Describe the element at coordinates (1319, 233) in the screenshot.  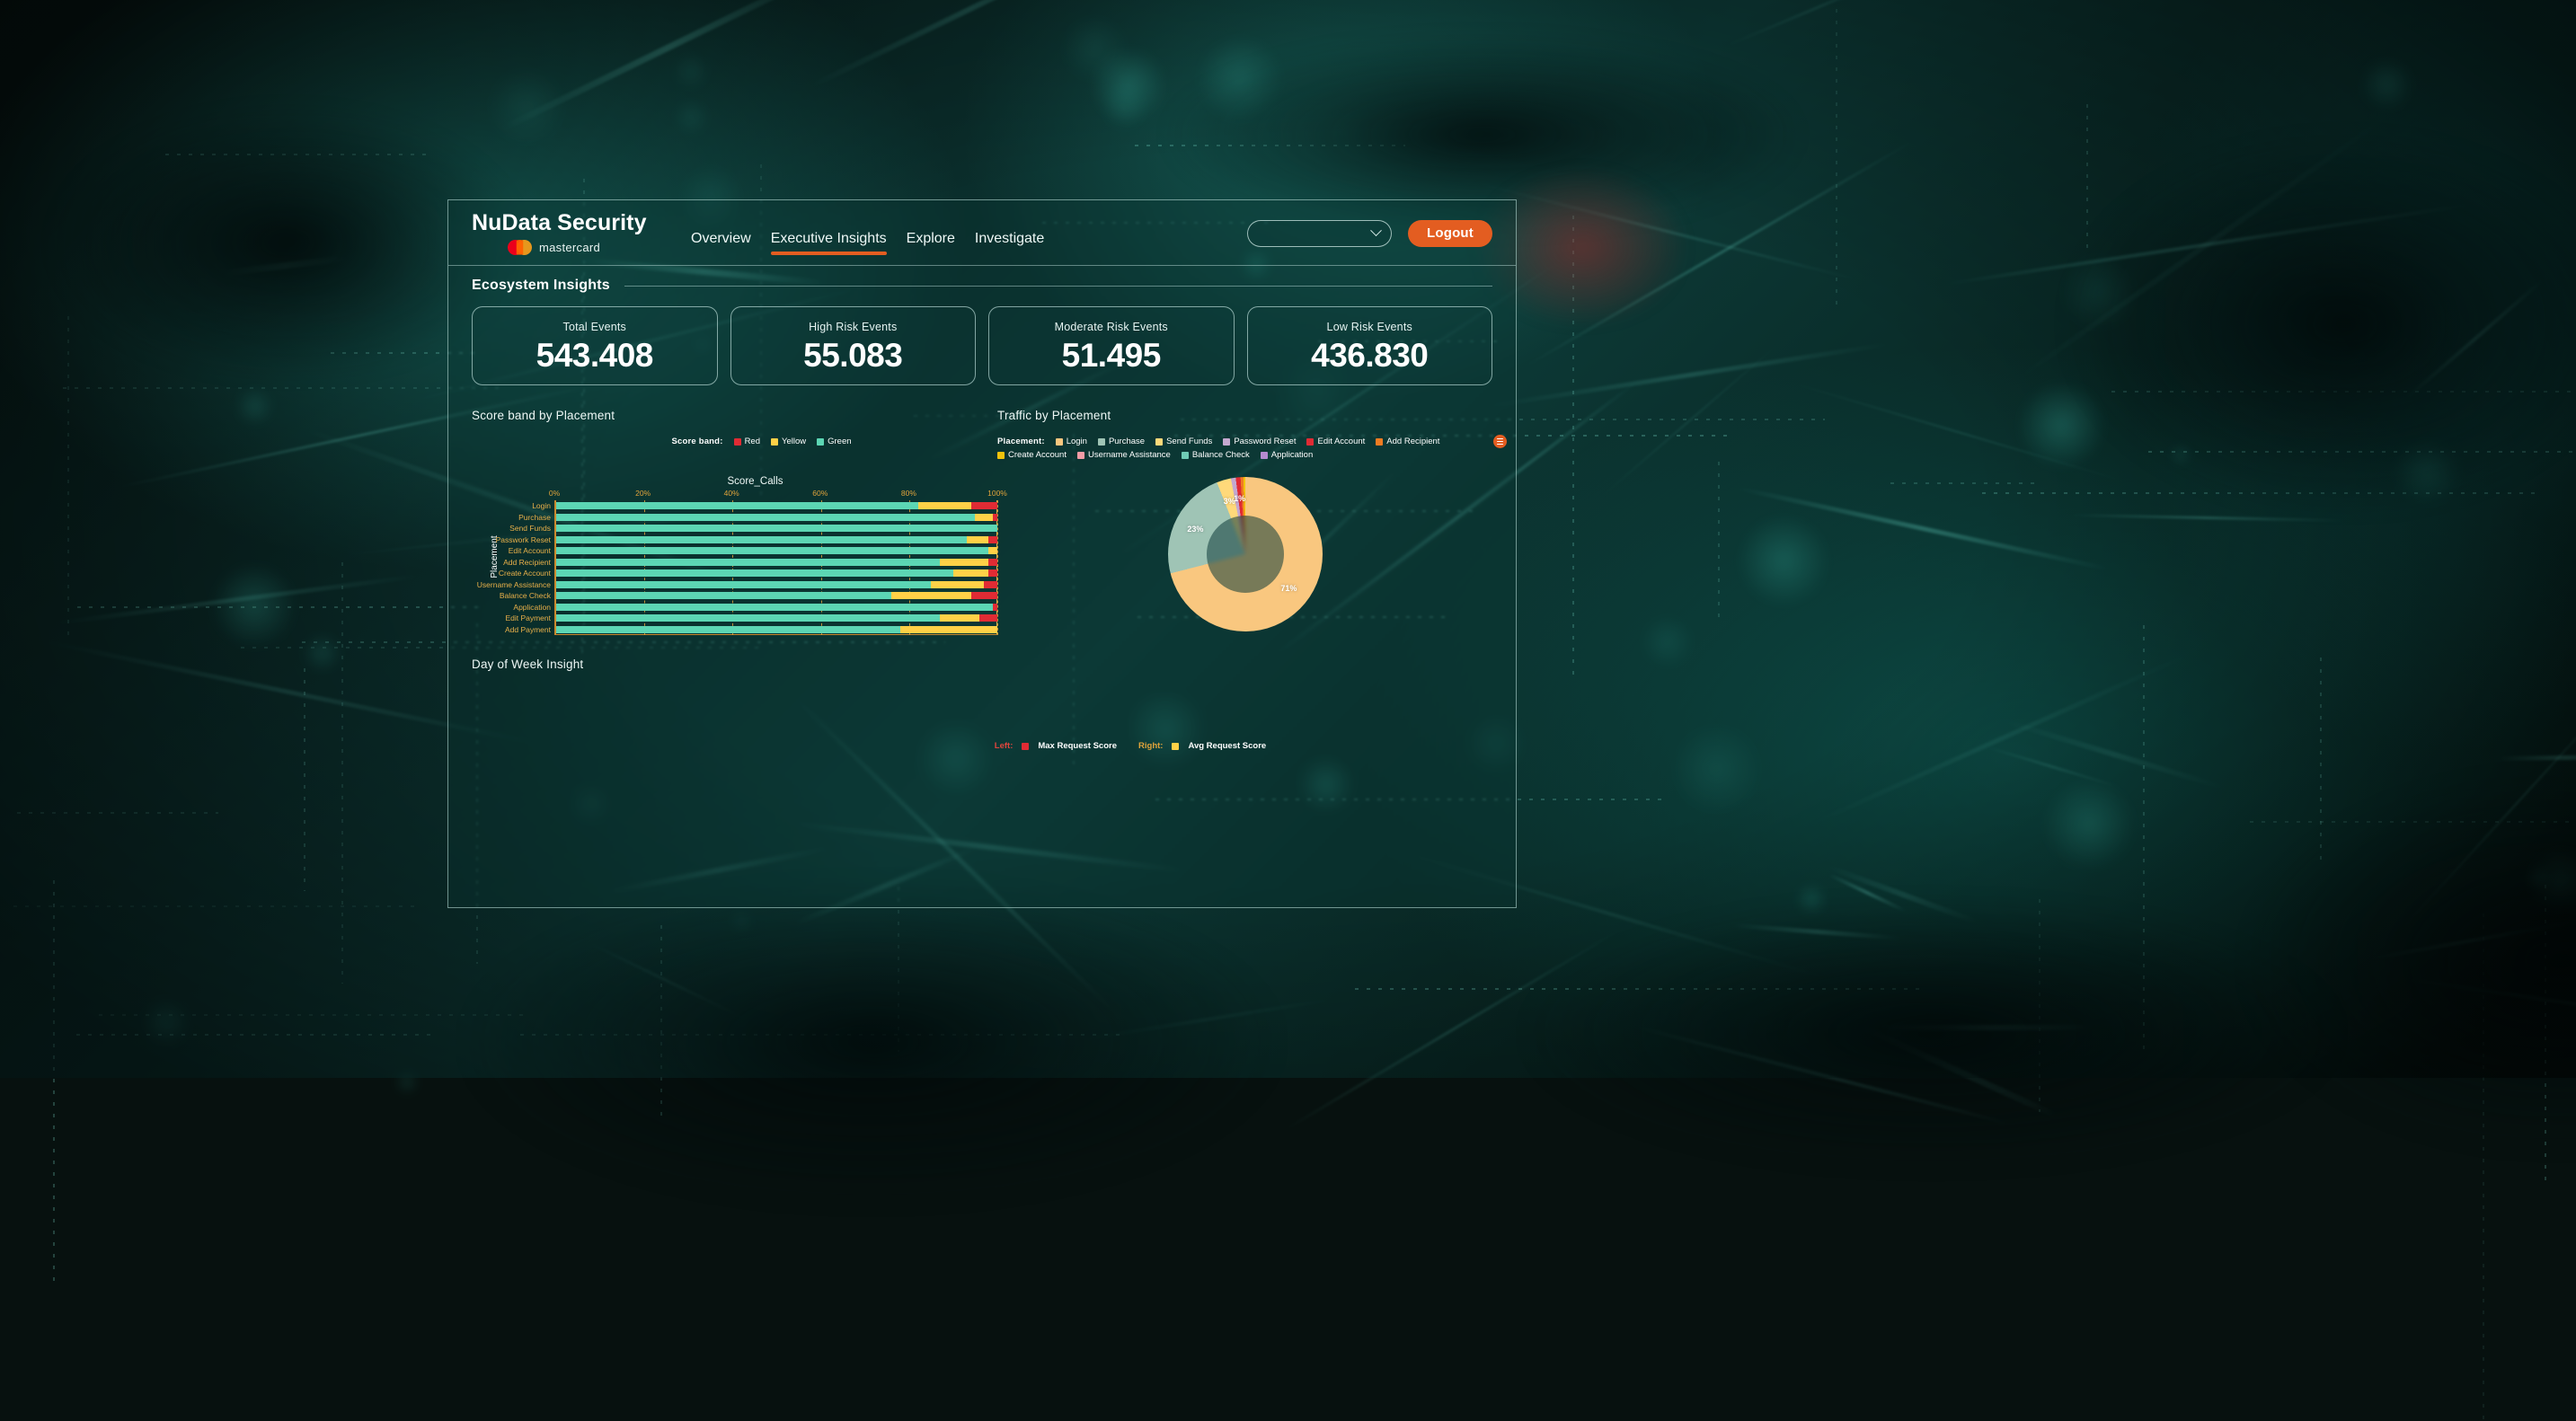
I see `account-select` at that location.